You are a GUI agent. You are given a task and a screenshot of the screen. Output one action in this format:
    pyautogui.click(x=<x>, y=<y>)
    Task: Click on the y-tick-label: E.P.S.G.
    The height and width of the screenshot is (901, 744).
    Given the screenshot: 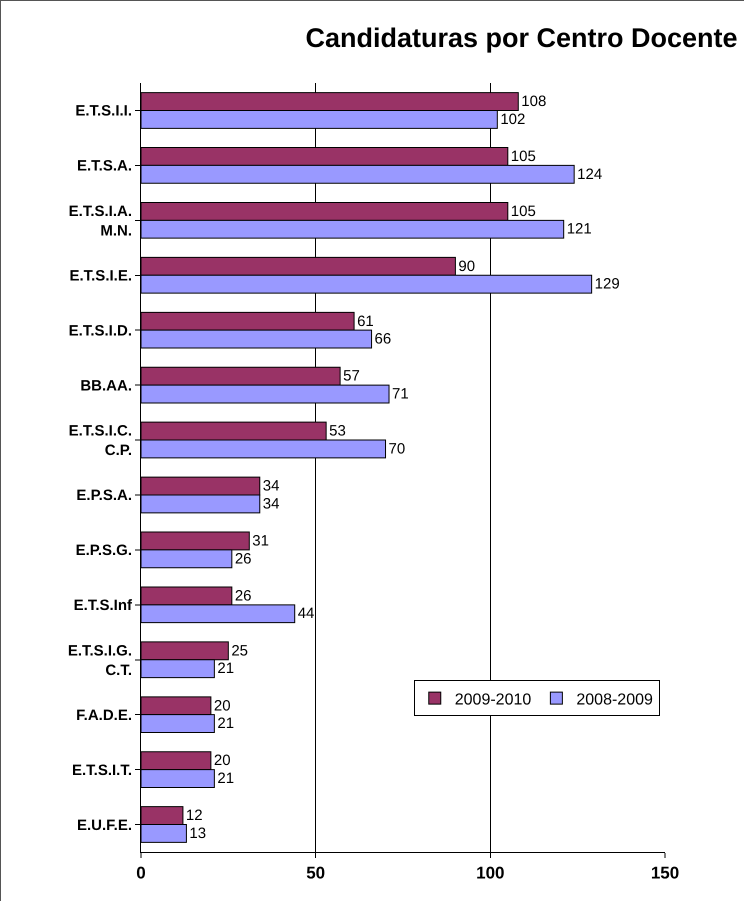 What is the action you would take?
    pyautogui.click(x=104, y=551)
    